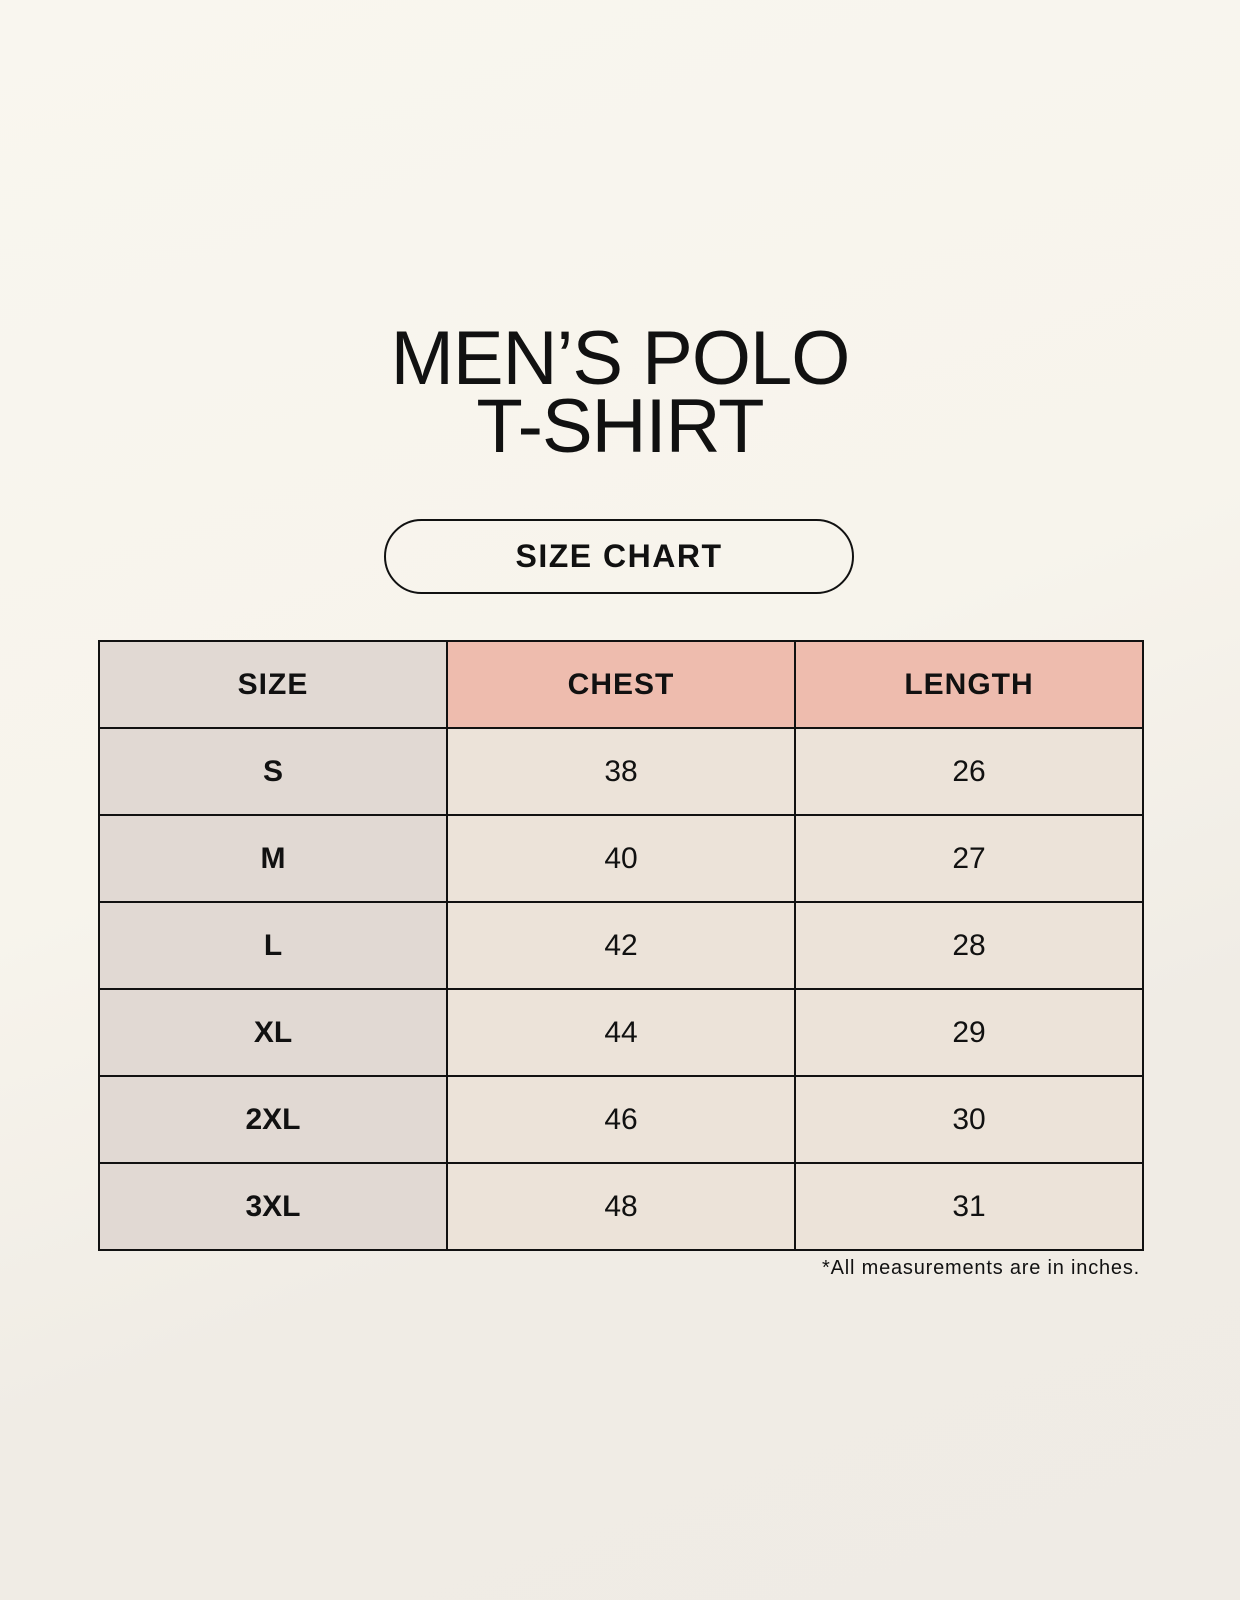 The height and width of the screenshot is (1600, 1240). I want to click on size-cell: S, so click(273, 771).